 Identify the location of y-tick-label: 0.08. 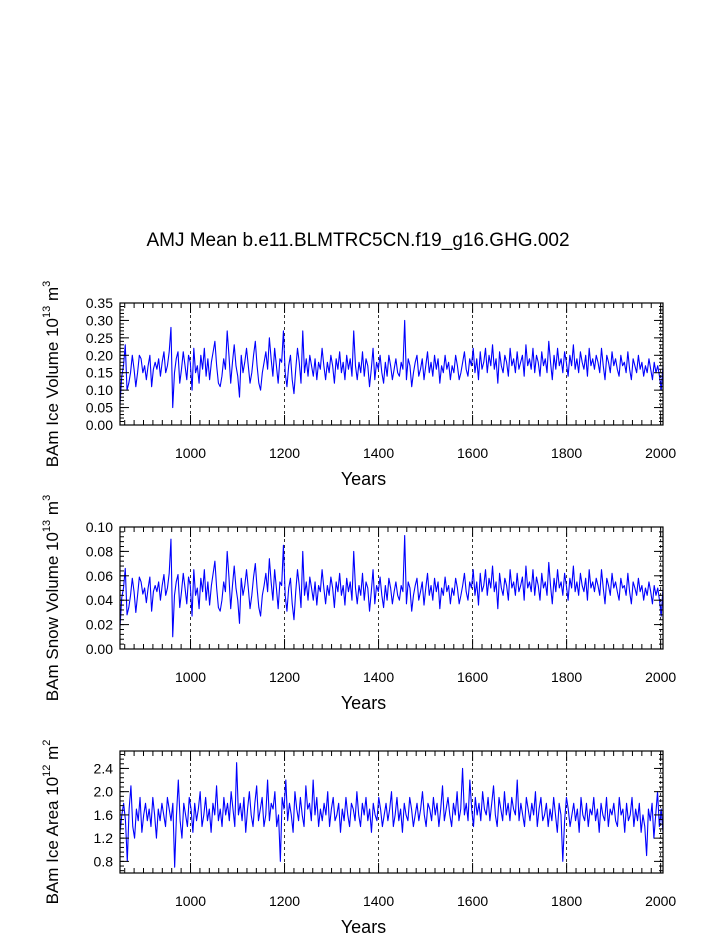
(99, 551).